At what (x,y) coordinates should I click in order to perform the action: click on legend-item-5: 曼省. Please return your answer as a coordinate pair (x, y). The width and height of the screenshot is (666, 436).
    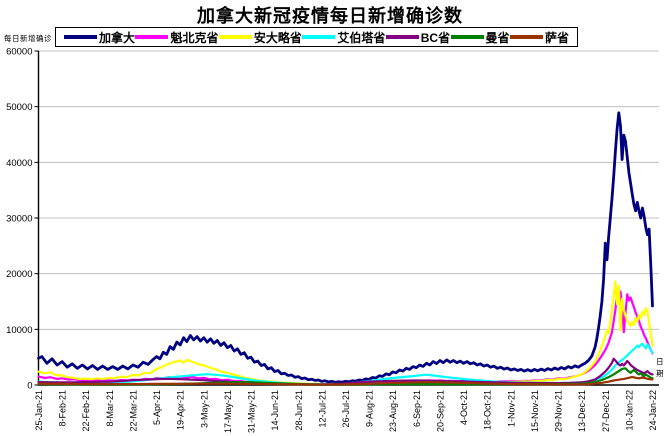
    Looking at the image, I should click on (480, 37).